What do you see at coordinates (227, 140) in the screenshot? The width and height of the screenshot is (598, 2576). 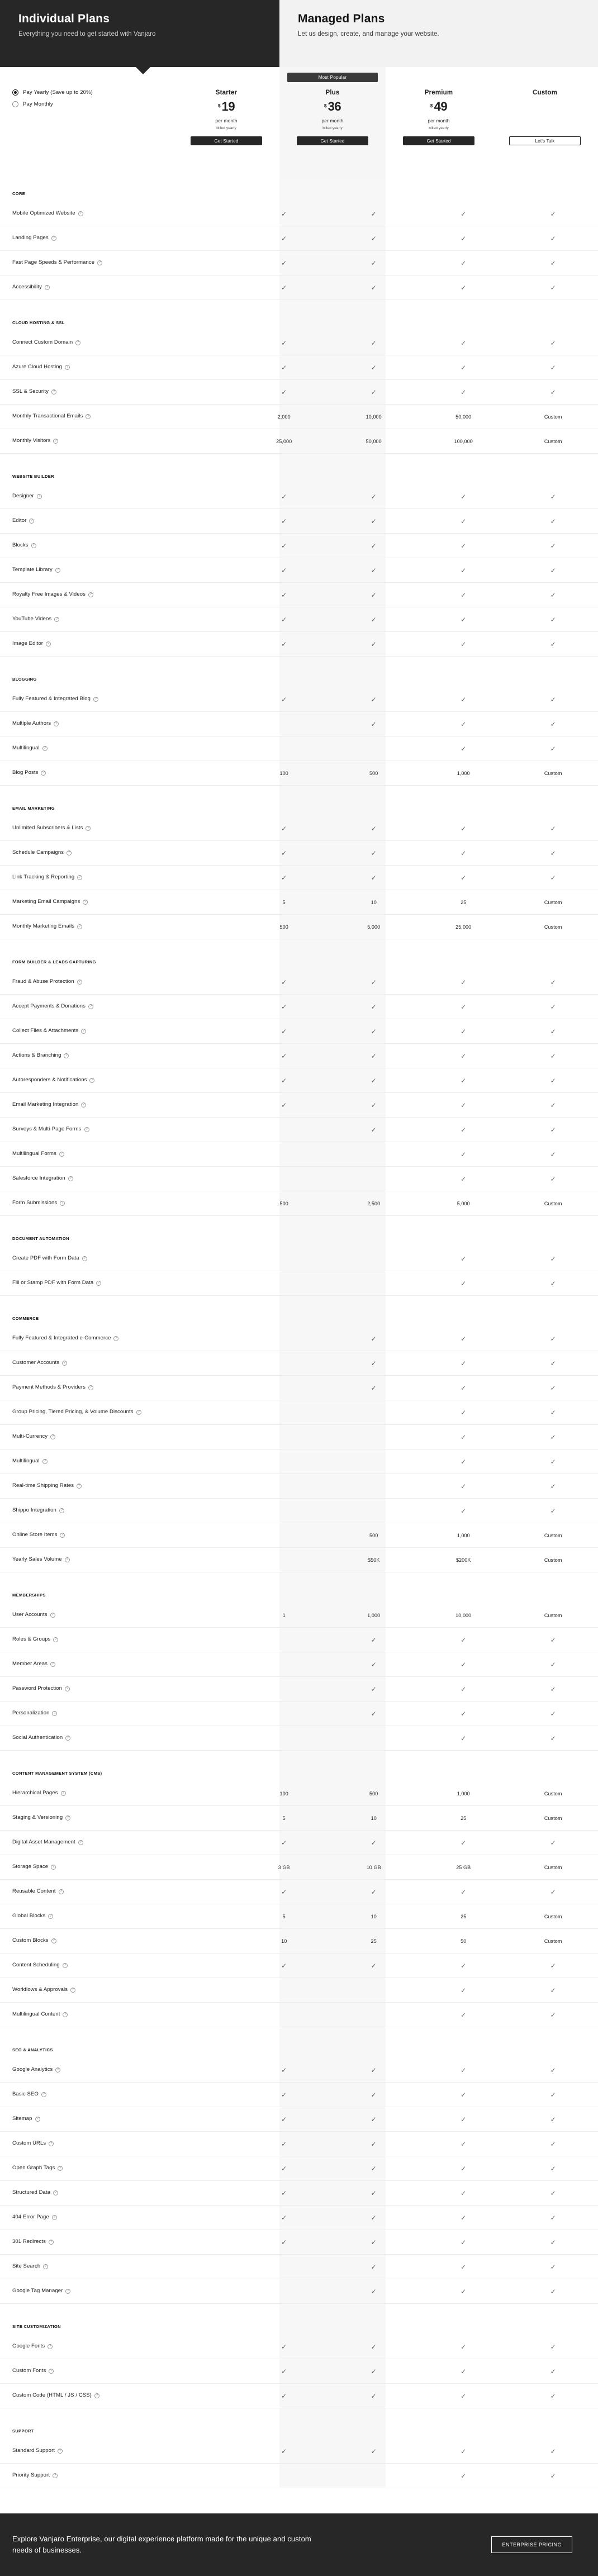 I see `get-started-button-starter: Get Started` at bounding box center [227, 140].